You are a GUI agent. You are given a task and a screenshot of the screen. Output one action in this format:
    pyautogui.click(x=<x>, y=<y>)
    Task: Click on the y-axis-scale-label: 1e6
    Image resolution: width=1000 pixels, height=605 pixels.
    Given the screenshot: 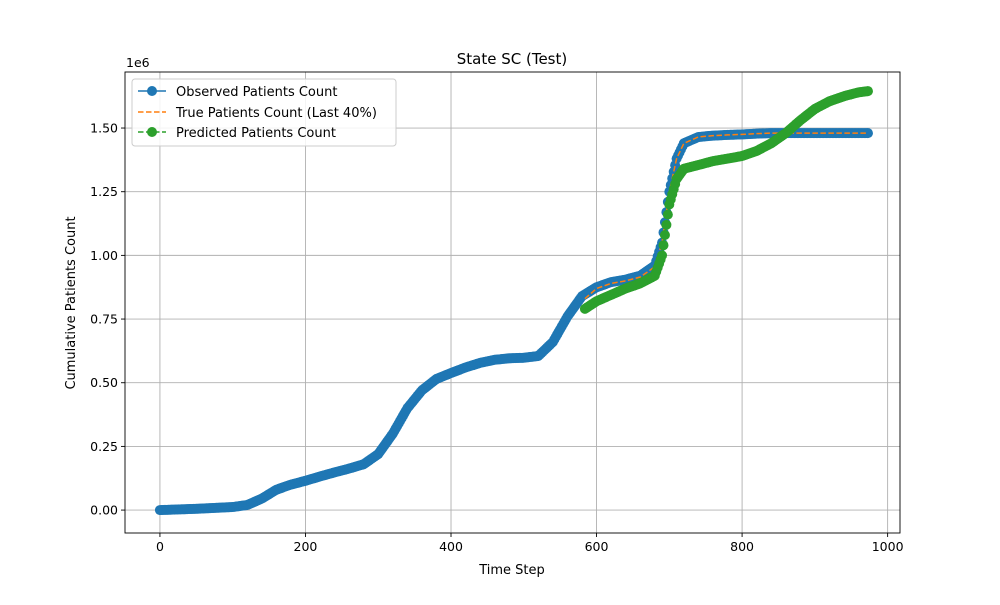 What is the action you would take?
    pyautogui.click(x=138, y=62)
    